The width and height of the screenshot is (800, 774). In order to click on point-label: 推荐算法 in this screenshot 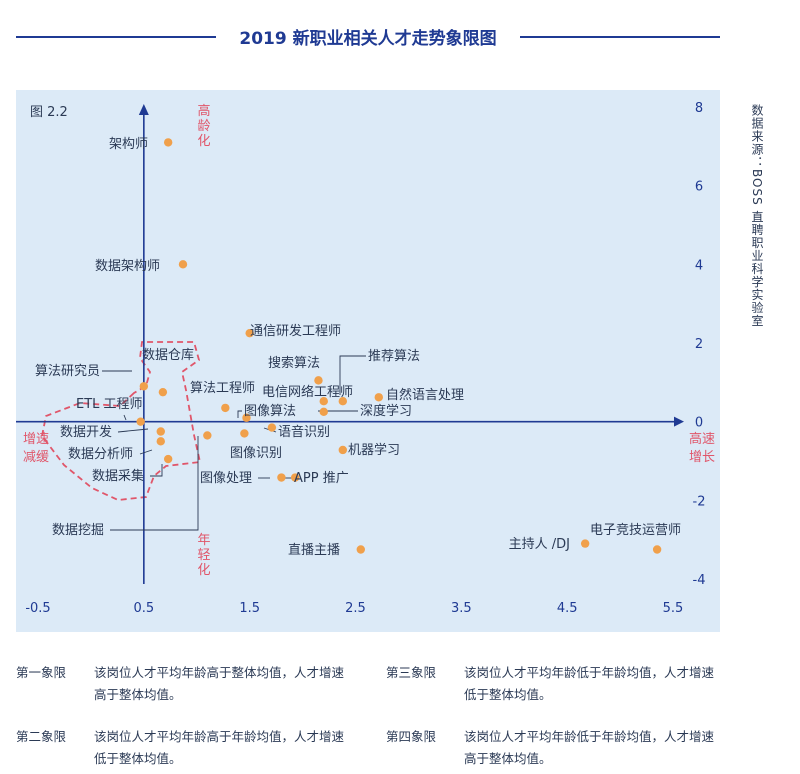, I will do `click(394, 356)`.